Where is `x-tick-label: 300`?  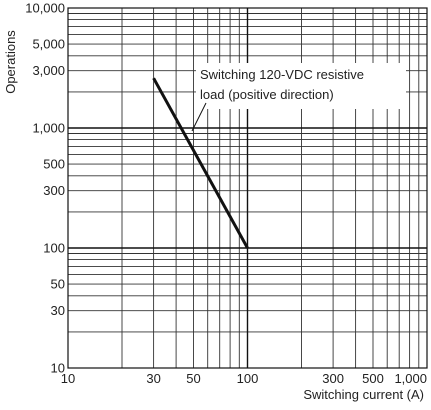
x-tick-label: 300 is located at coordinates (333, 378).